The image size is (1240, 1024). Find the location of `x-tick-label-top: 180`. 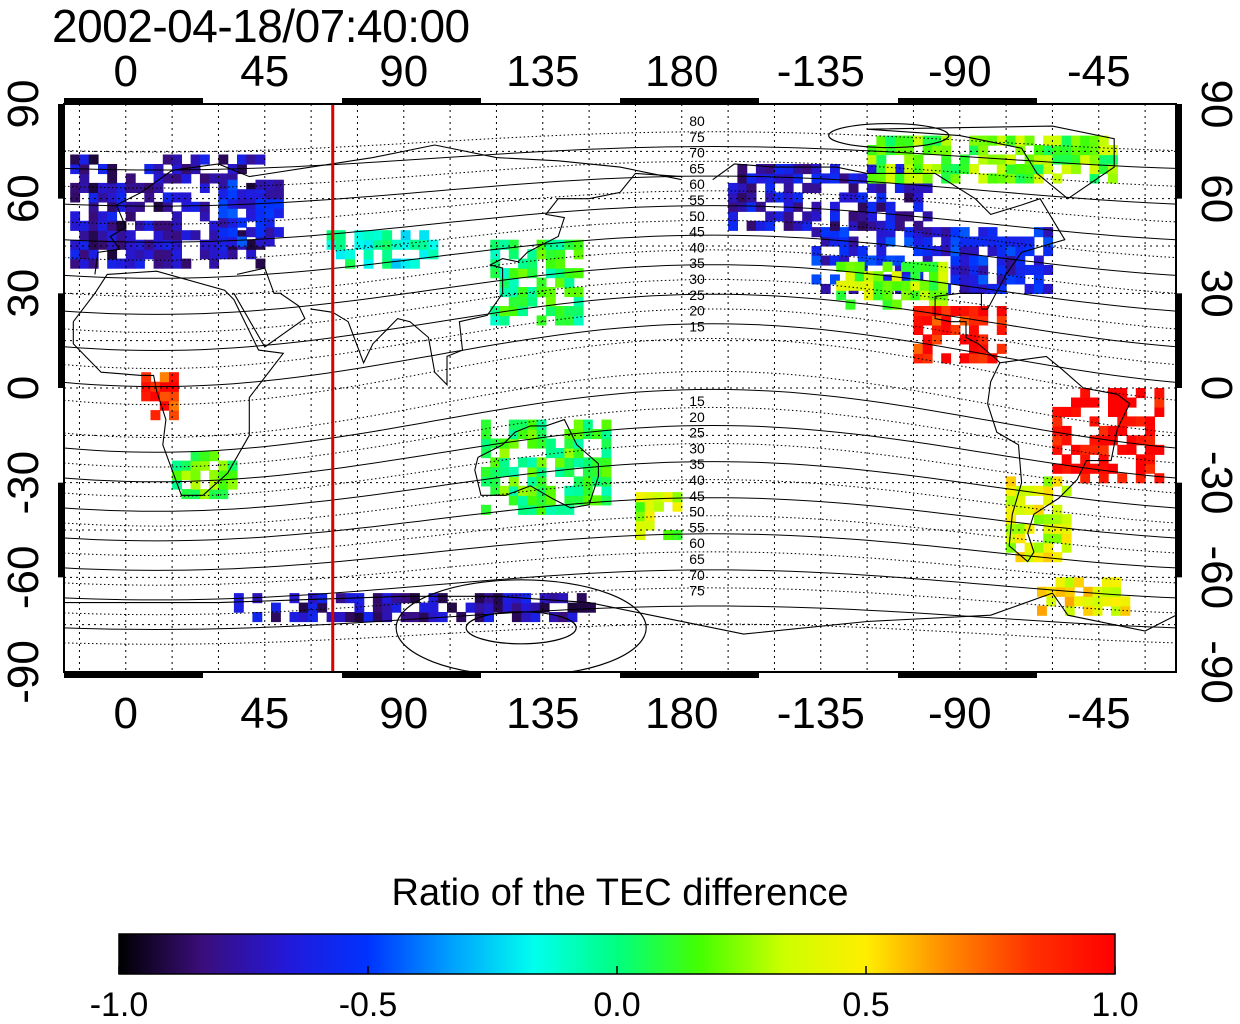

x-tick-label-top: 180 is located at coordinates (681, 71).